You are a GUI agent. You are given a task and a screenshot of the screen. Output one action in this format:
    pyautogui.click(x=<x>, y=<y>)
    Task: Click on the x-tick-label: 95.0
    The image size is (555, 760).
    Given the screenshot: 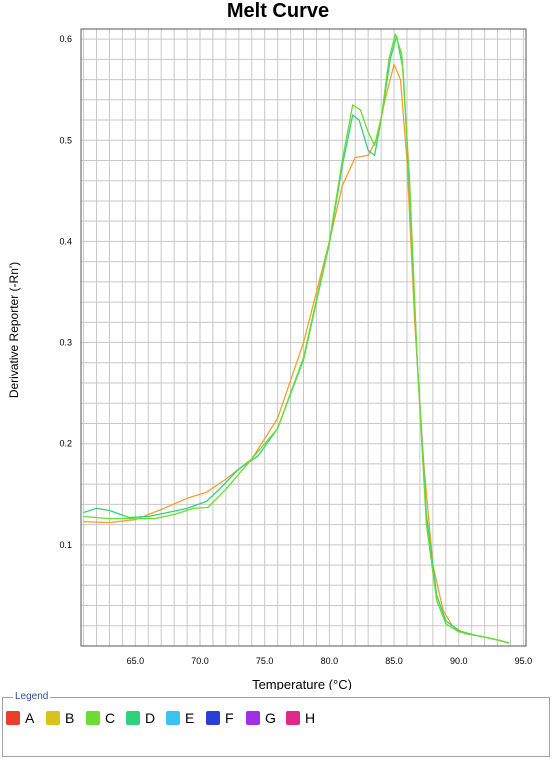 What is the action you would take?
    pyautogui.click(x=524, y=661)
    